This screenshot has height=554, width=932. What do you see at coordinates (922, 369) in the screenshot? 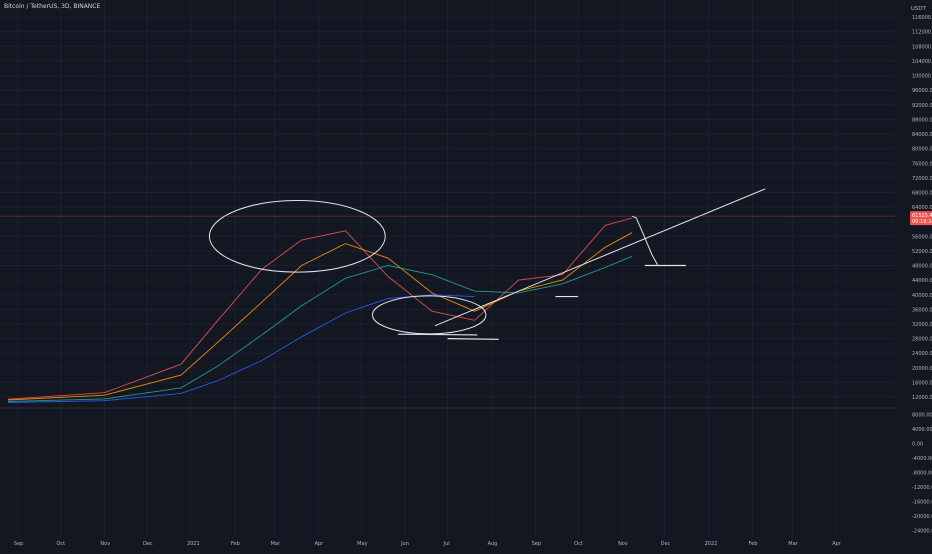
I see `price-tick-label: 20000.00` at bounding box center [922, 369].